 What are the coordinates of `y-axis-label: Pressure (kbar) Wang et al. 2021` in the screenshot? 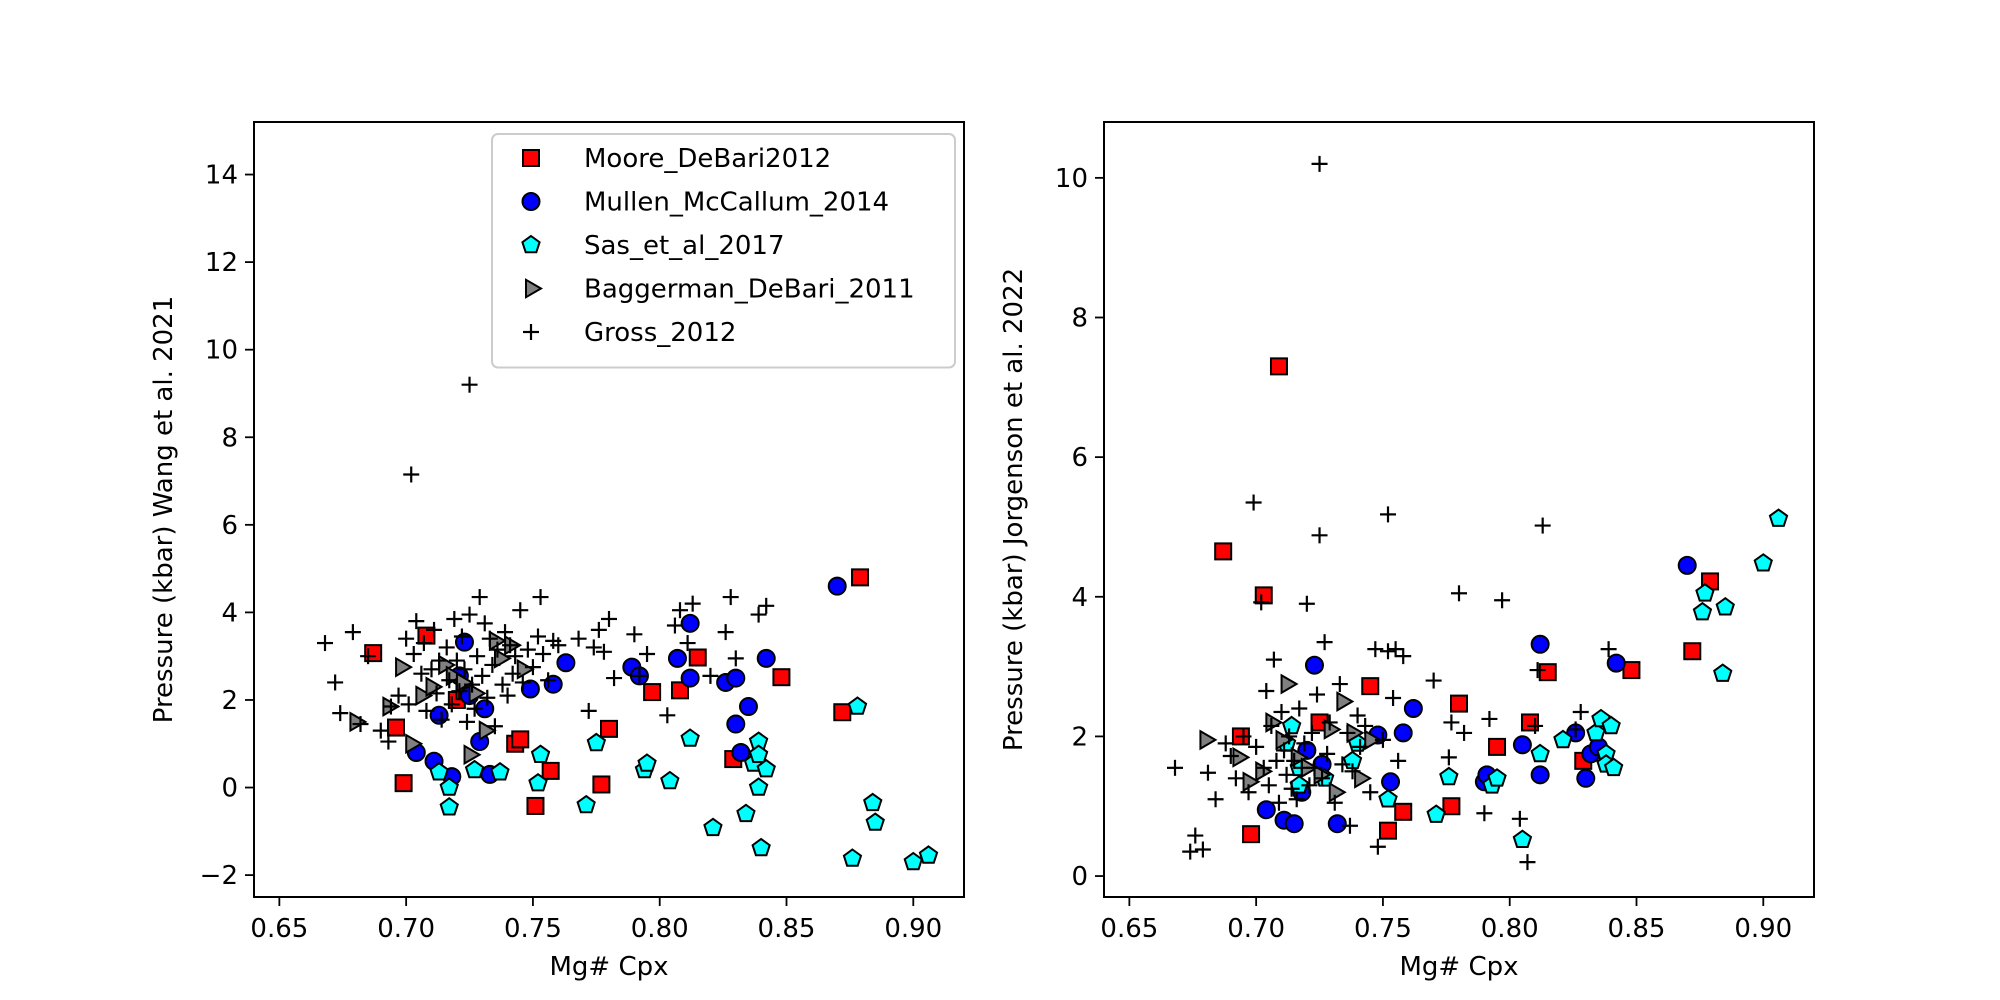 It's located at (164, 510).